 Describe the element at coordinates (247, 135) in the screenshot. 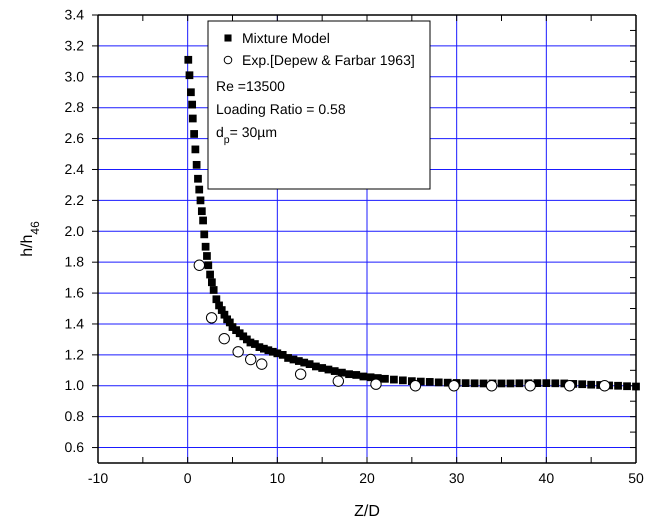

I see `annotation: d$_{p}$= 30µm` at that location.